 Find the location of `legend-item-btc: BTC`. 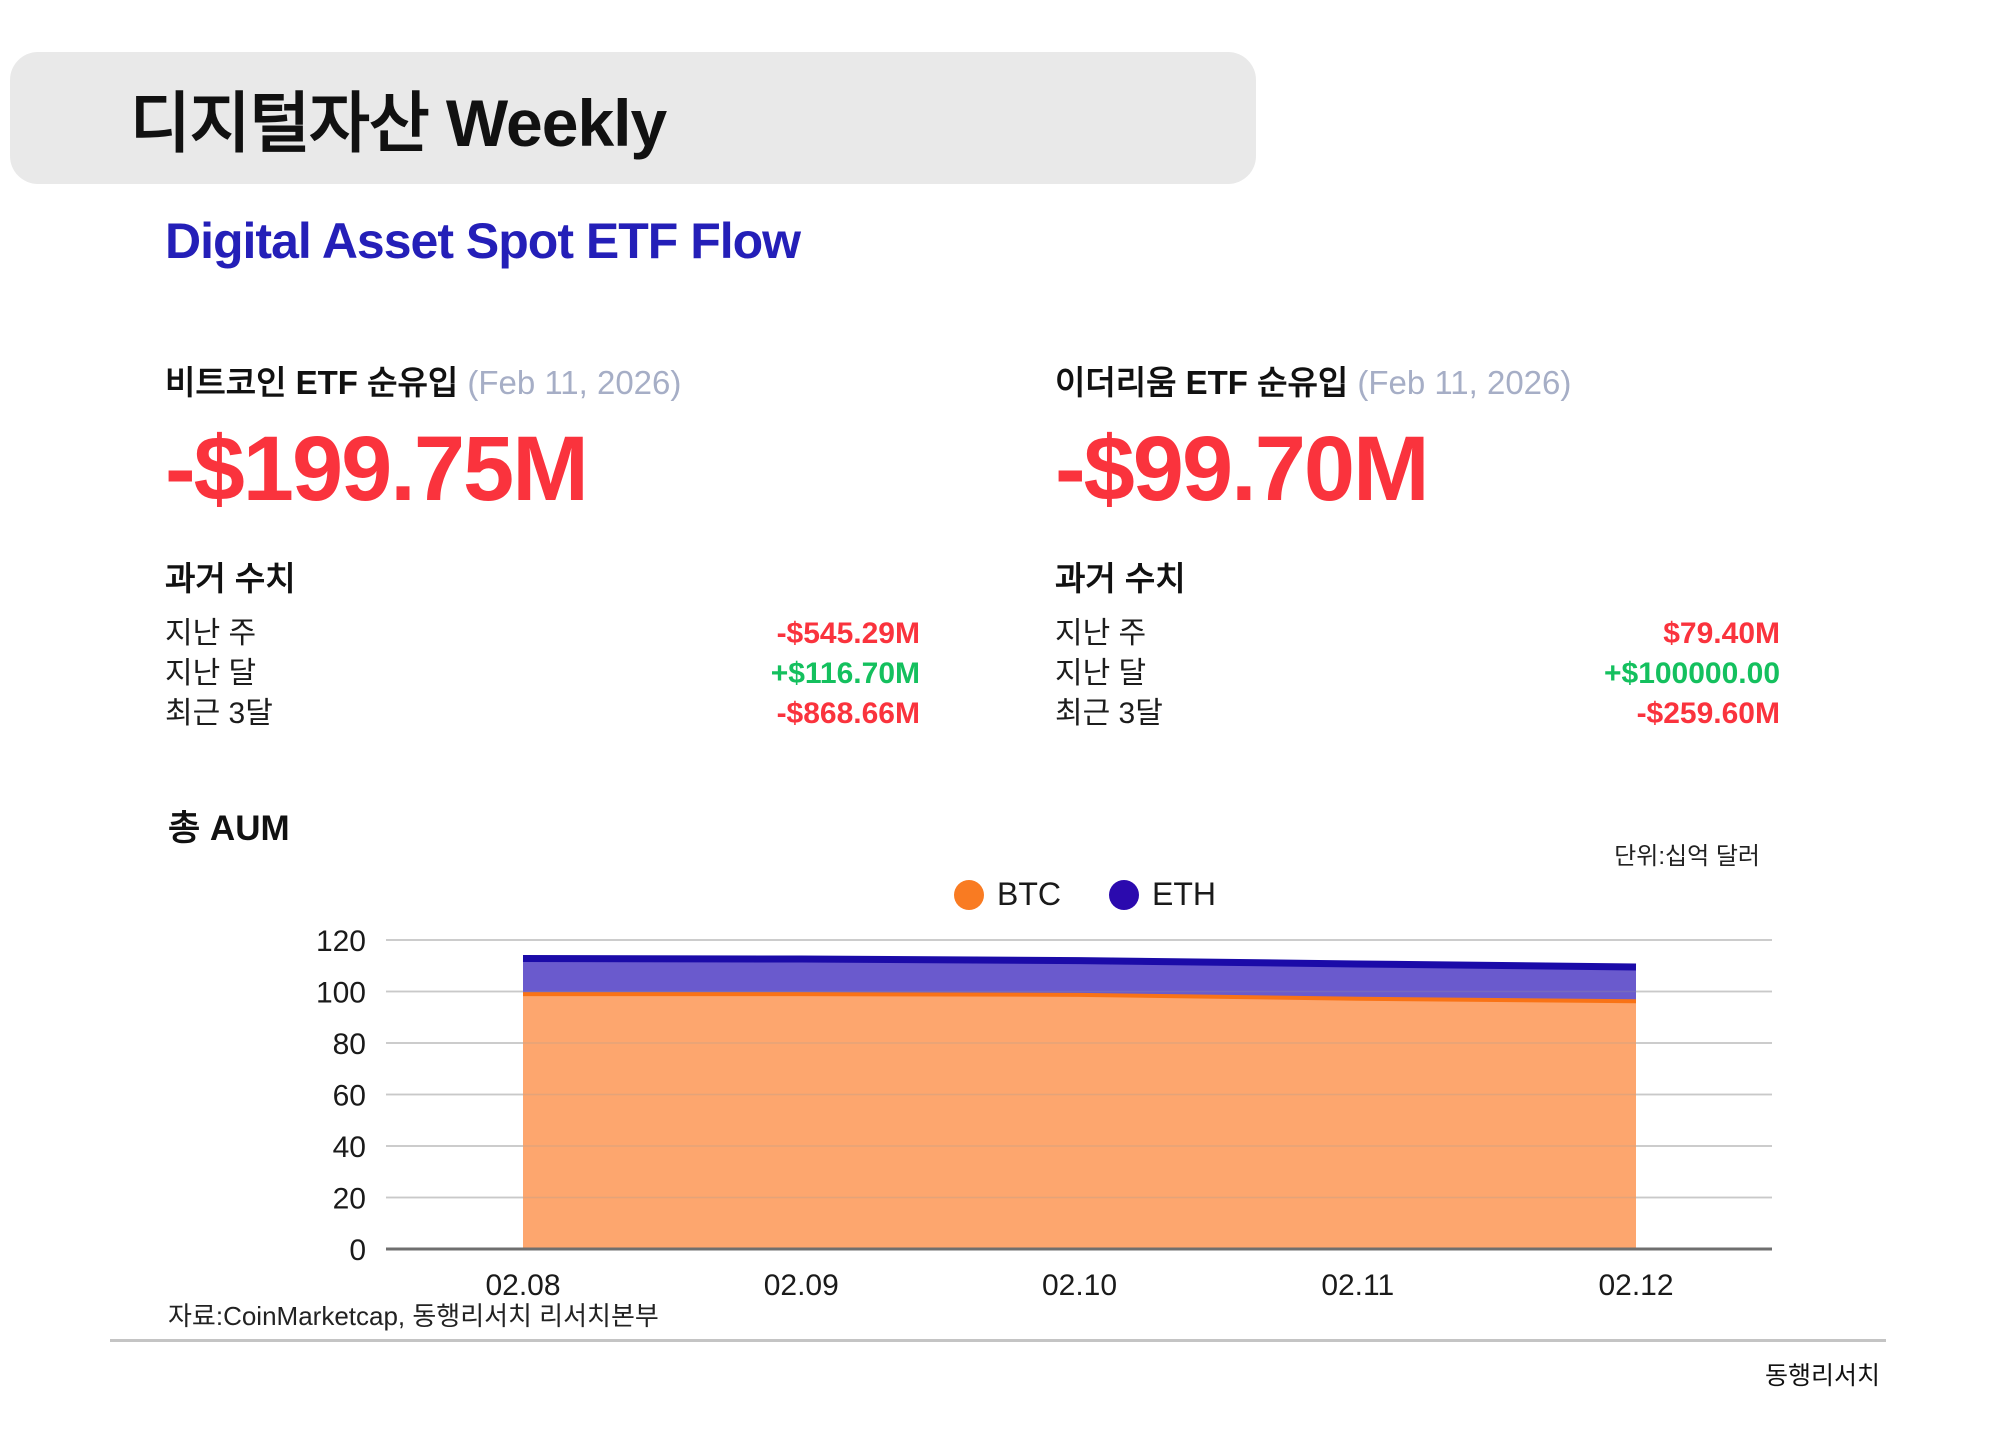

legend-item-btc: BTC is located at coordinates (1007, 894).